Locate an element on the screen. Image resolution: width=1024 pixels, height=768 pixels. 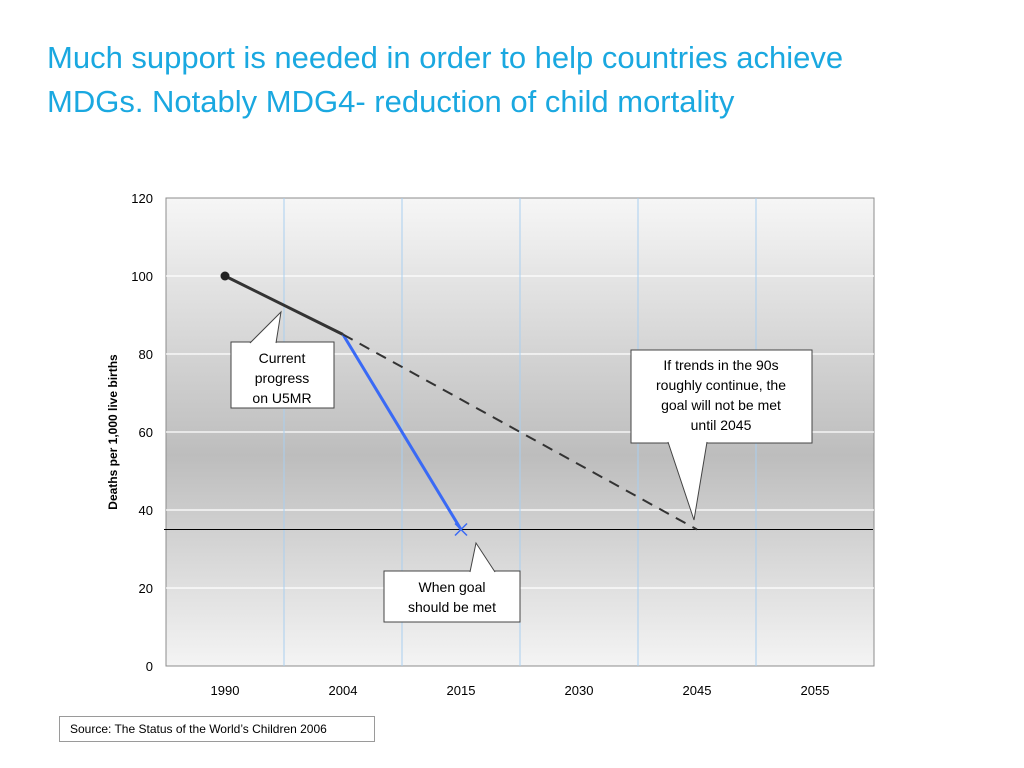
callout-text-line: When goal is located at coordinates (452, 587).